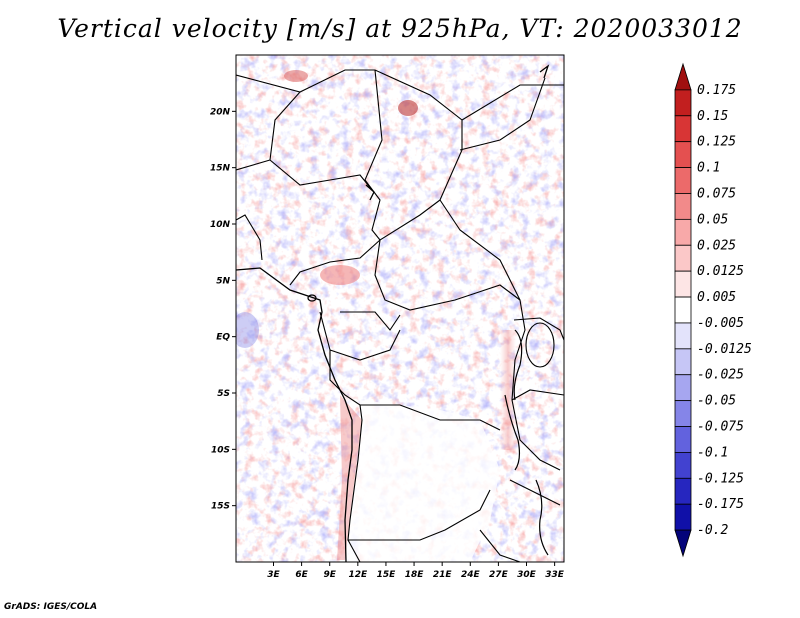 Image resolution: width=800 pixels, height=618 pixels. Describe the element at coordinates (301, 575) in the screenshot. I see `lon-tick-label: 6E` at that location.